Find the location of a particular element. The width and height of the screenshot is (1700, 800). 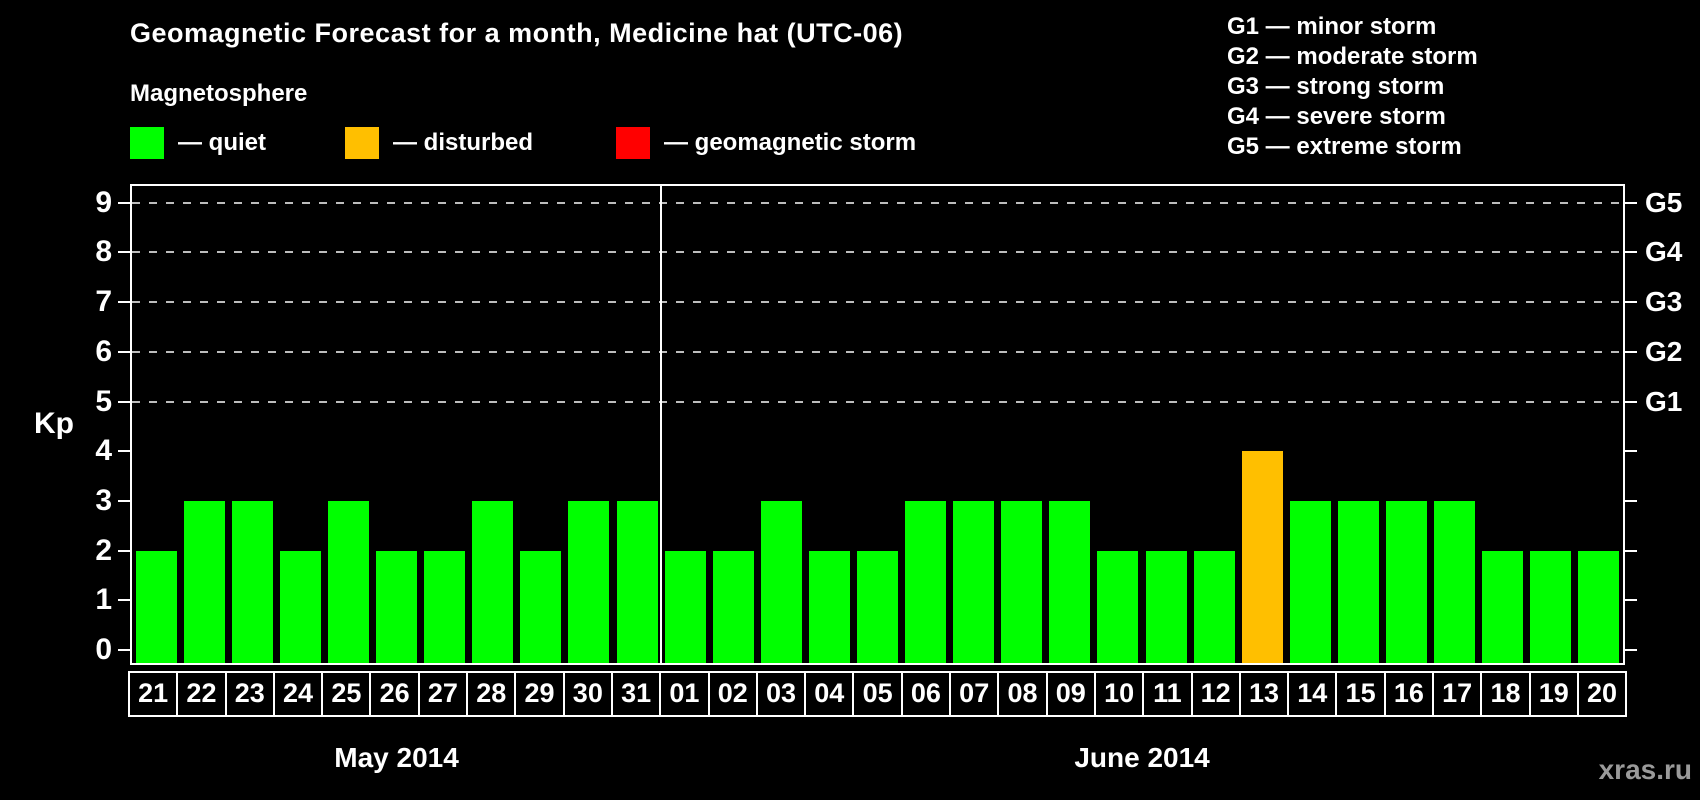

day-label-cell: 13 is located at coordinates (1264, 694).